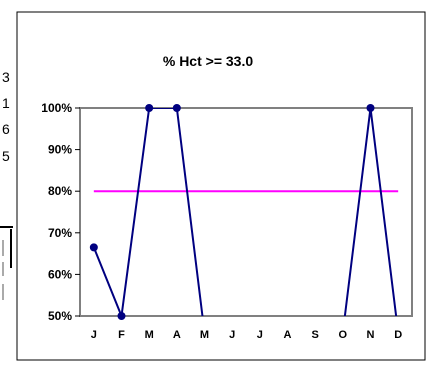 This screenshot has width=432, height=365. I want to click on y-tick-label: 60%, so click(60, 274).